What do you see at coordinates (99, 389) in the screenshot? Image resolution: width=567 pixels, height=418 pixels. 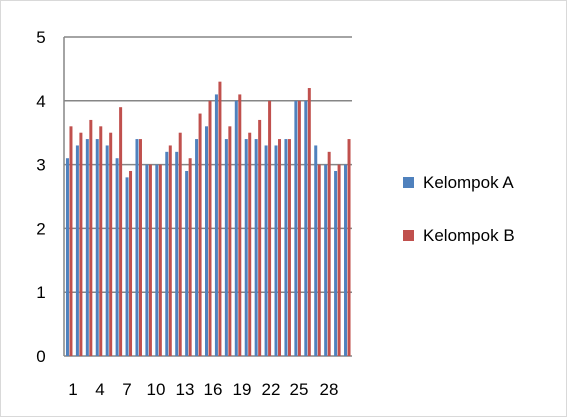 I see `x-tick-label: 4` at bounding box center [99, 389].